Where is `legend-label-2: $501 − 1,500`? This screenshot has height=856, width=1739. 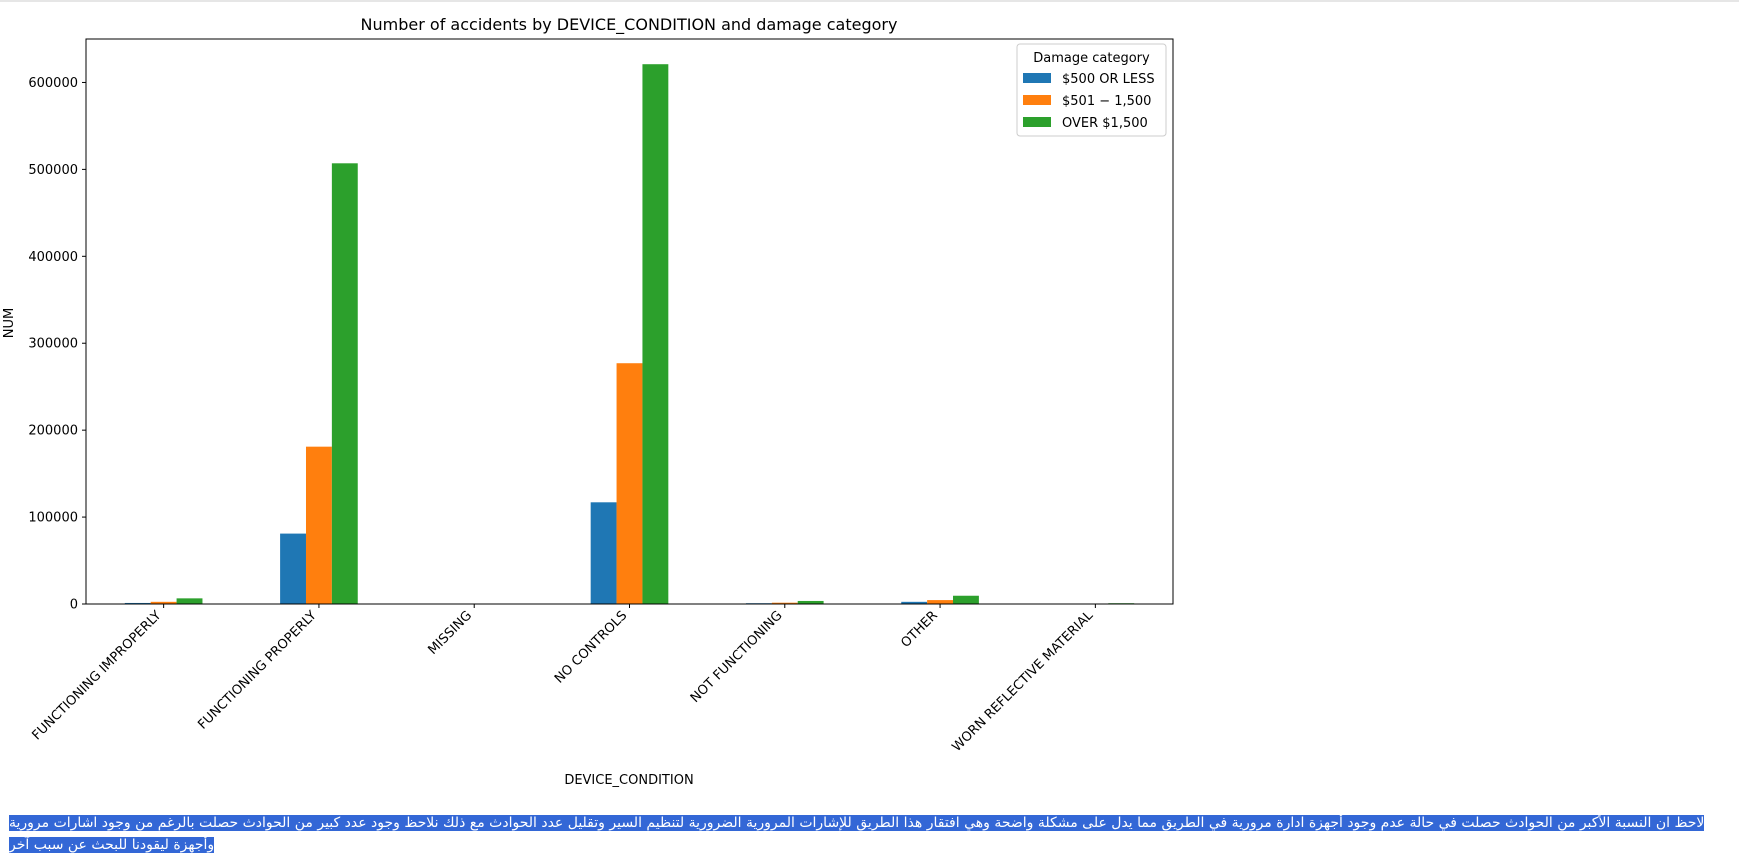
legend-label-2: $501 − 1,500 is located at coordinates (1106, 101).